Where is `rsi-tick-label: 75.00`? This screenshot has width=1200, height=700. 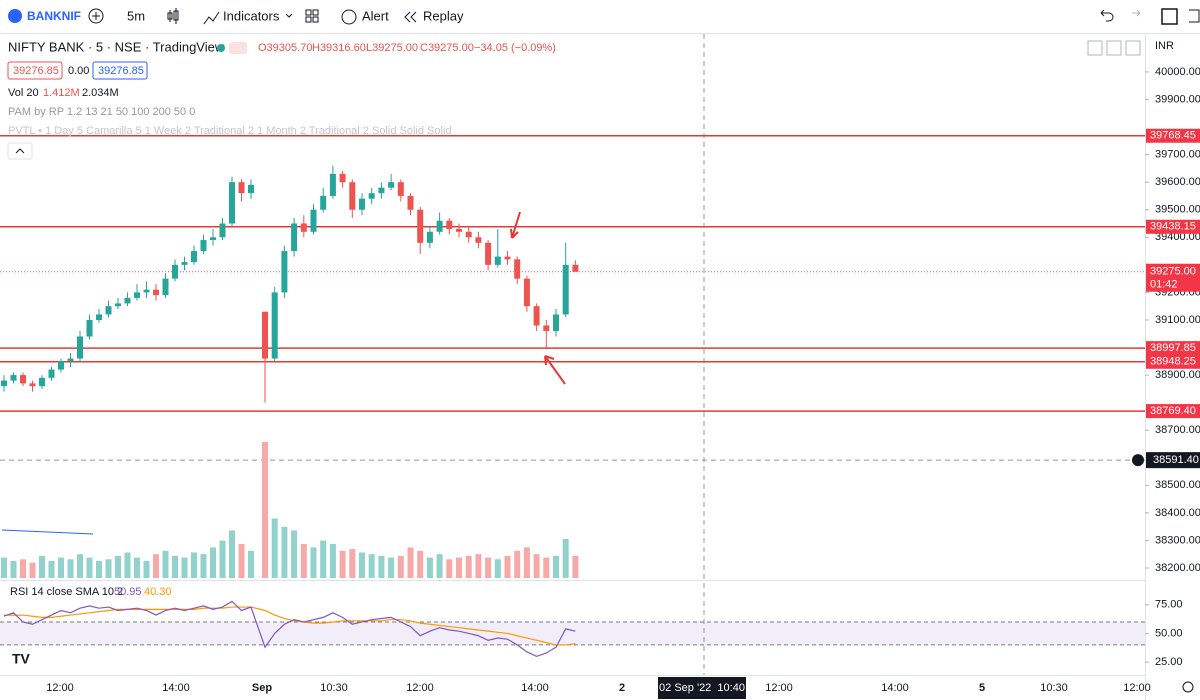
rsi-tick-label: 75.00 is located at coordinates (1169, 605).